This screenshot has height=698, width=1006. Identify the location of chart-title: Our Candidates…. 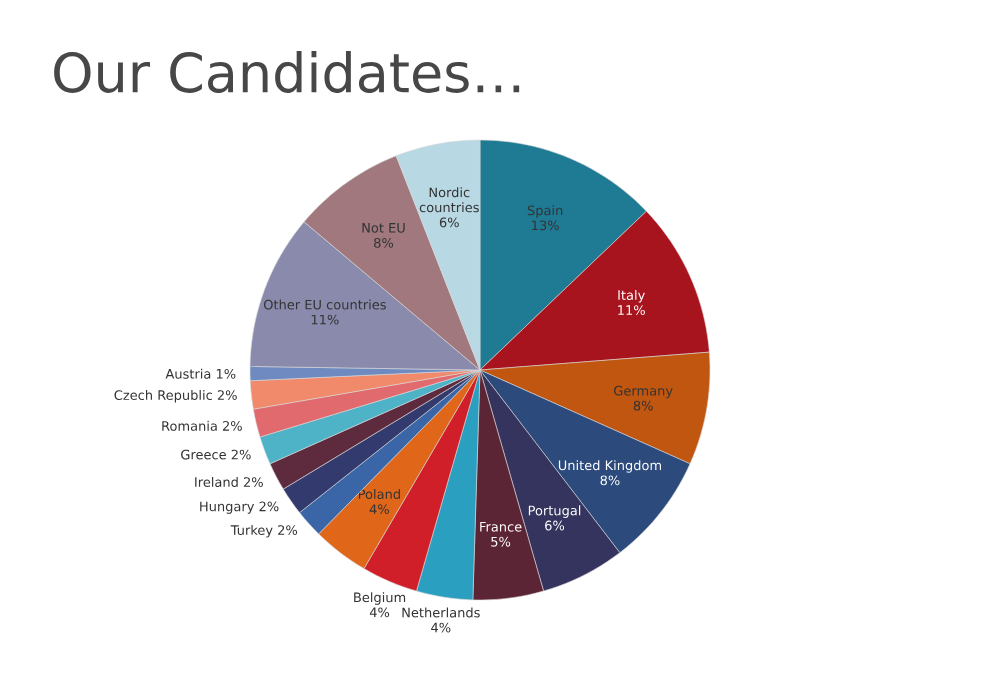
(287, 72).